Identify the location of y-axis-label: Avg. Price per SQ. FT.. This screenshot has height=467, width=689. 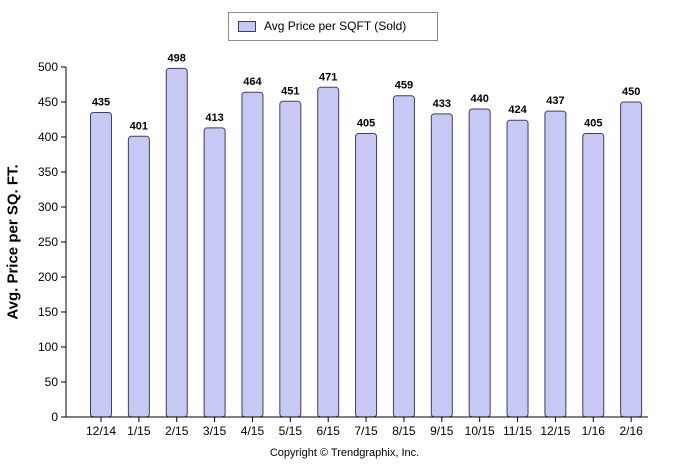
(13, 242).